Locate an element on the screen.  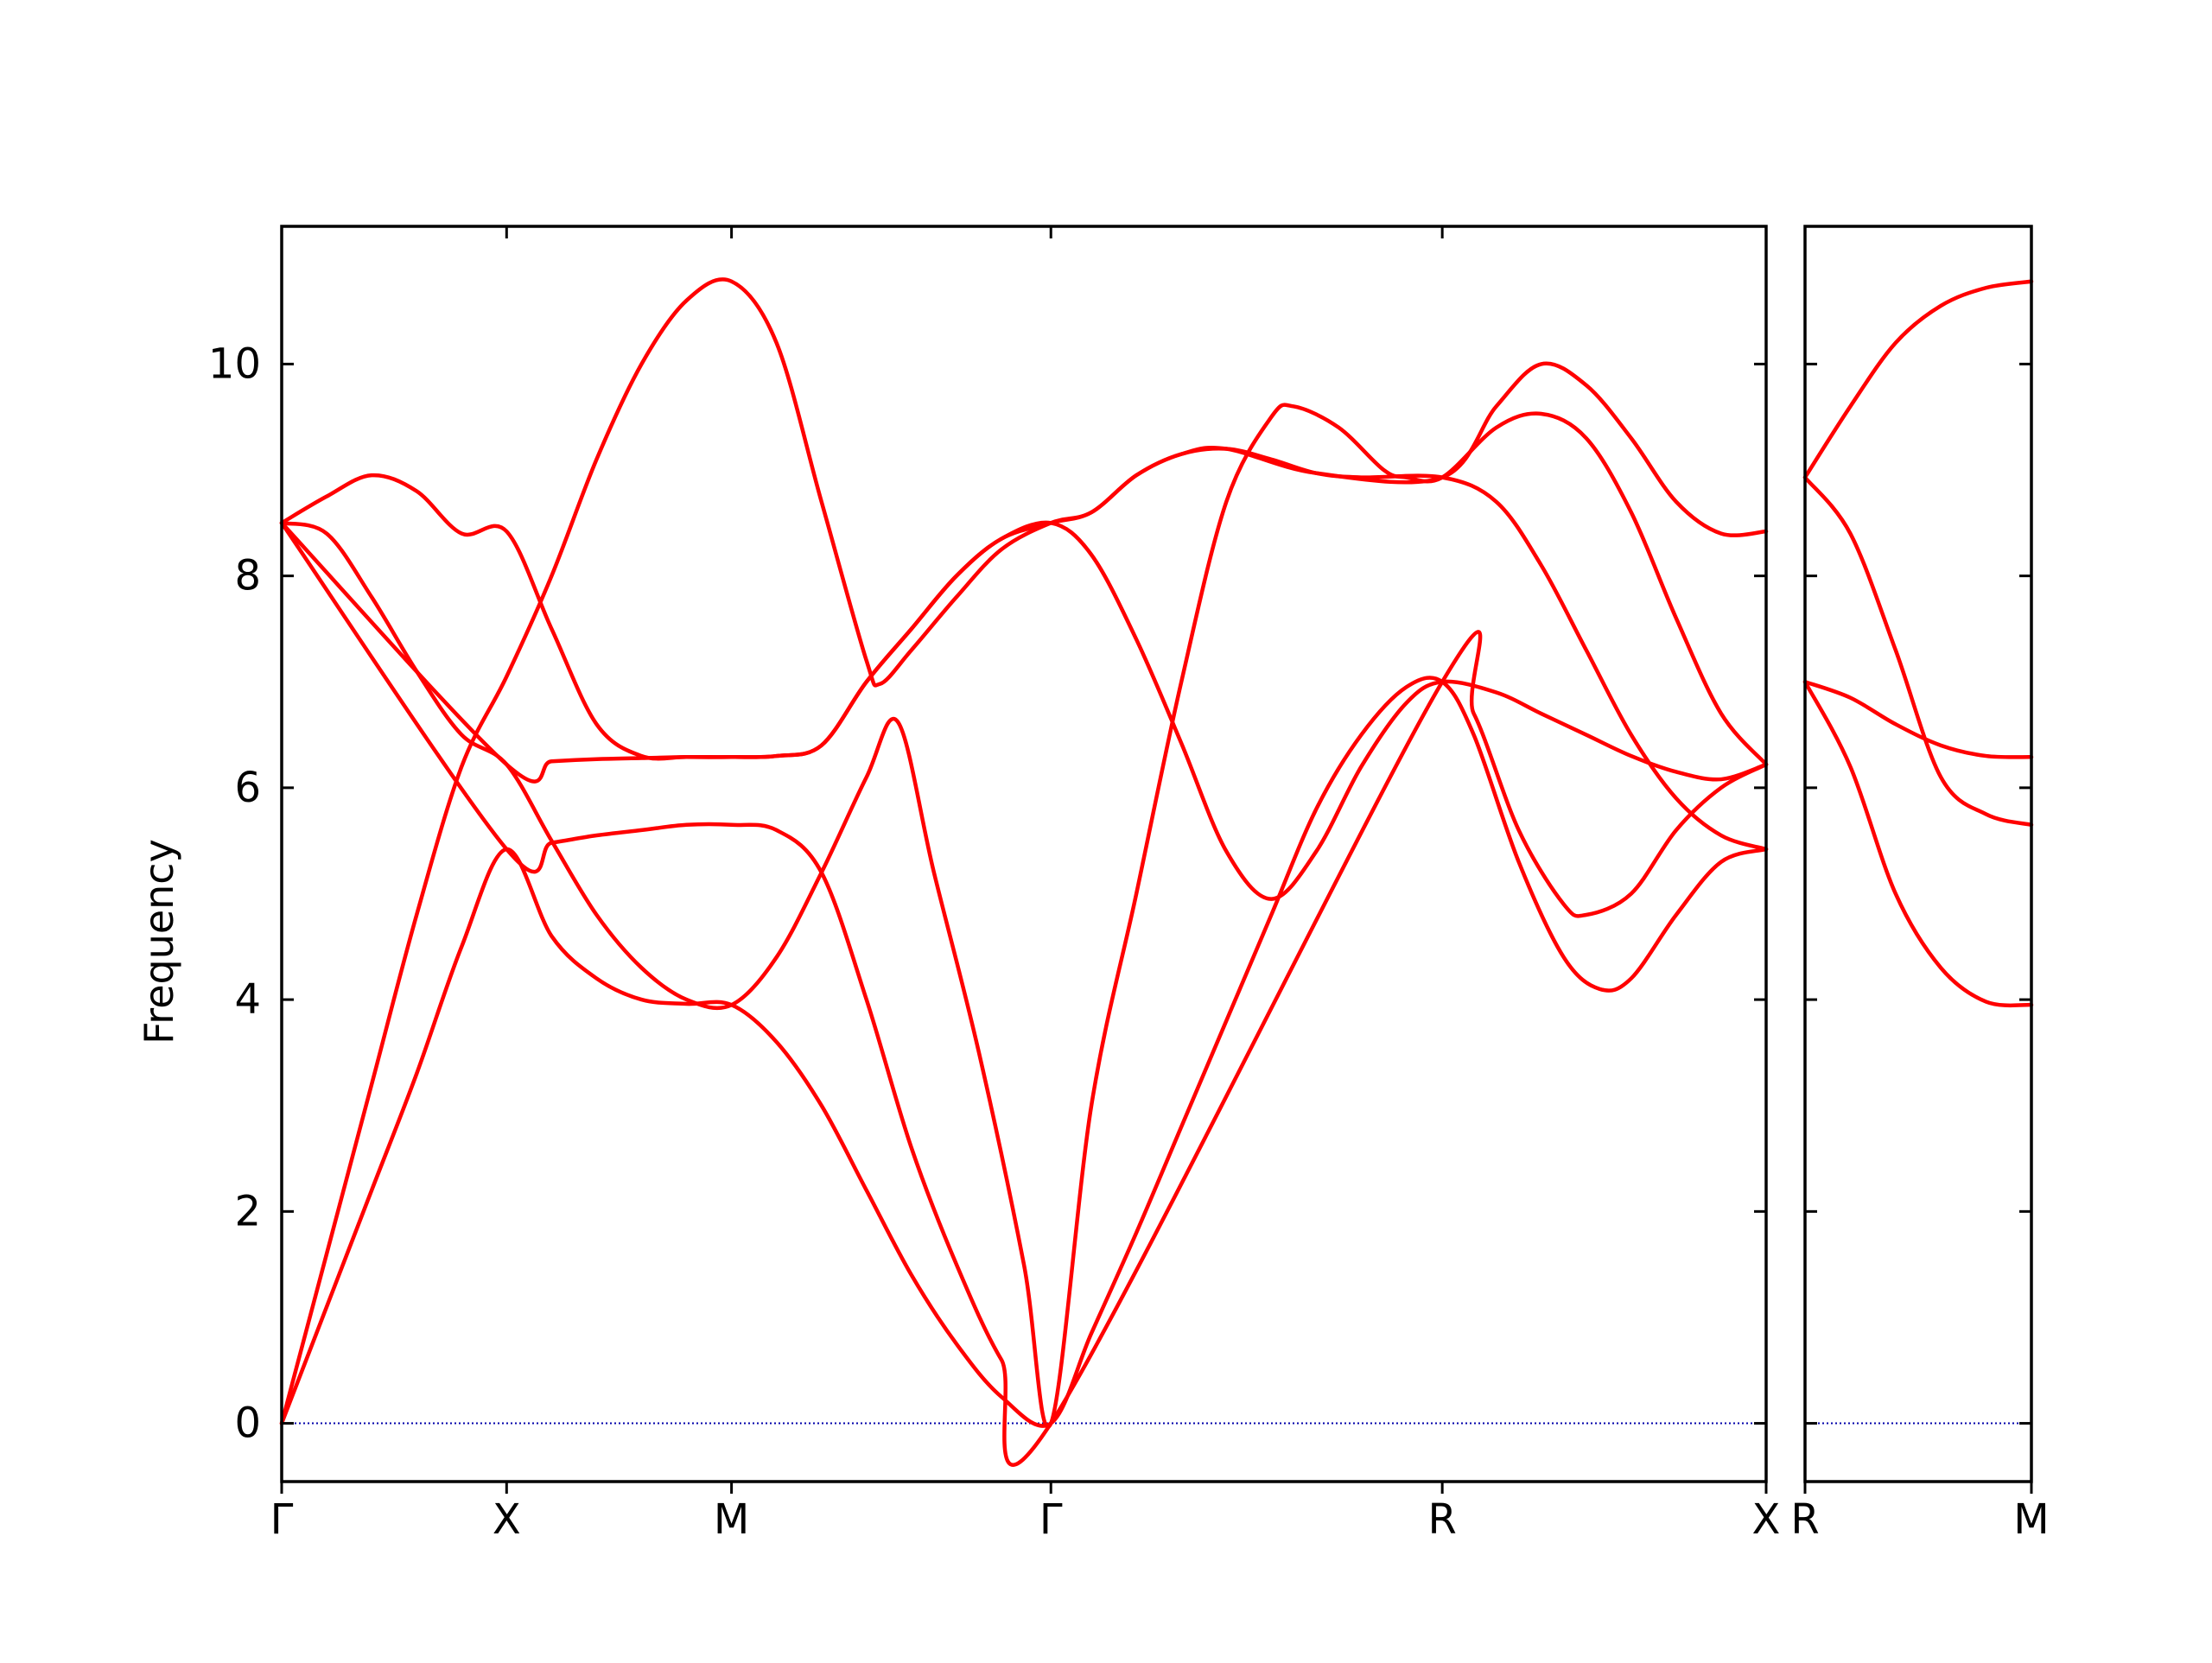
plot-frame is located at coordinates (1918, 854).